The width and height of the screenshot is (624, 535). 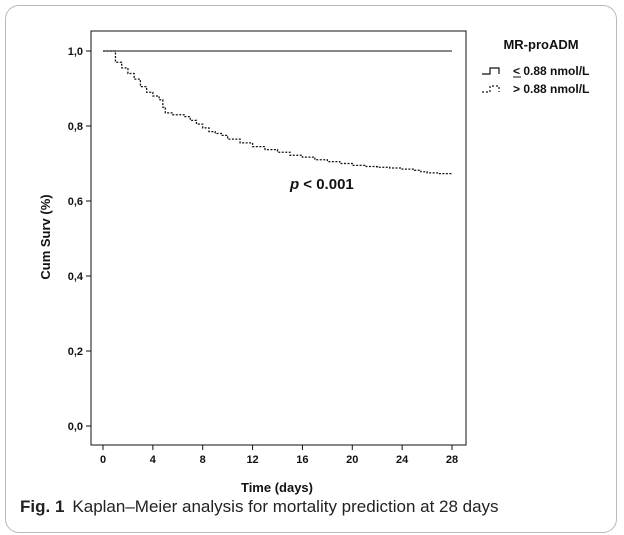 I want to click on survival-curve-high, so click(x=277, y=112).